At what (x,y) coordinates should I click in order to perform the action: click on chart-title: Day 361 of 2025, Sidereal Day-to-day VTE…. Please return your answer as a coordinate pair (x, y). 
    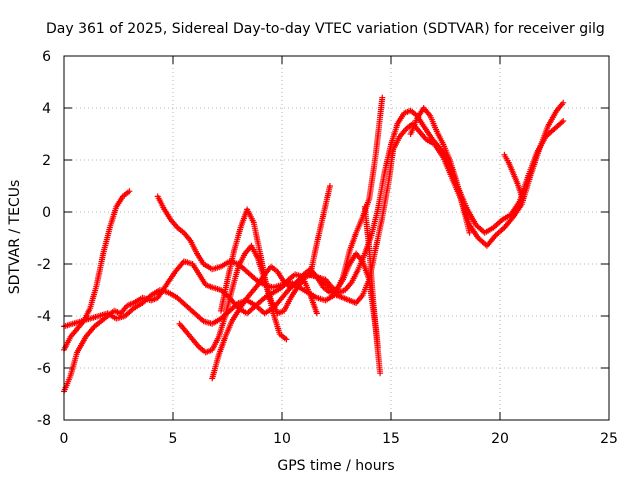
    Looking at the image, I should click on (325, 29).